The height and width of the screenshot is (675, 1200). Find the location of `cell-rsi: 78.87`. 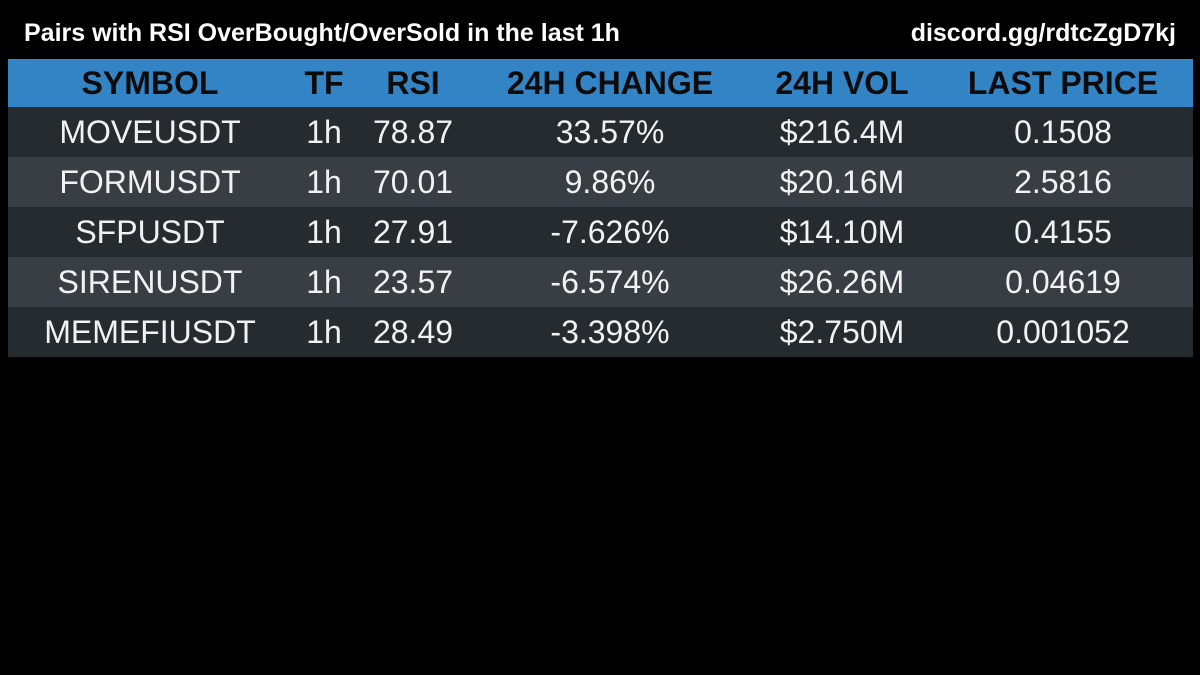

cell-rsi: 78.87 is located at coordinates (413, 131).